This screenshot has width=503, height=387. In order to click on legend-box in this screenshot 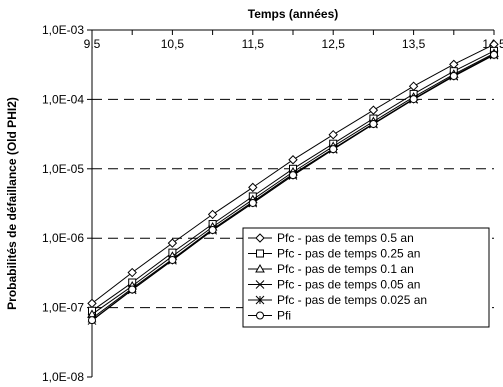, I will do `click(366, 277)`.